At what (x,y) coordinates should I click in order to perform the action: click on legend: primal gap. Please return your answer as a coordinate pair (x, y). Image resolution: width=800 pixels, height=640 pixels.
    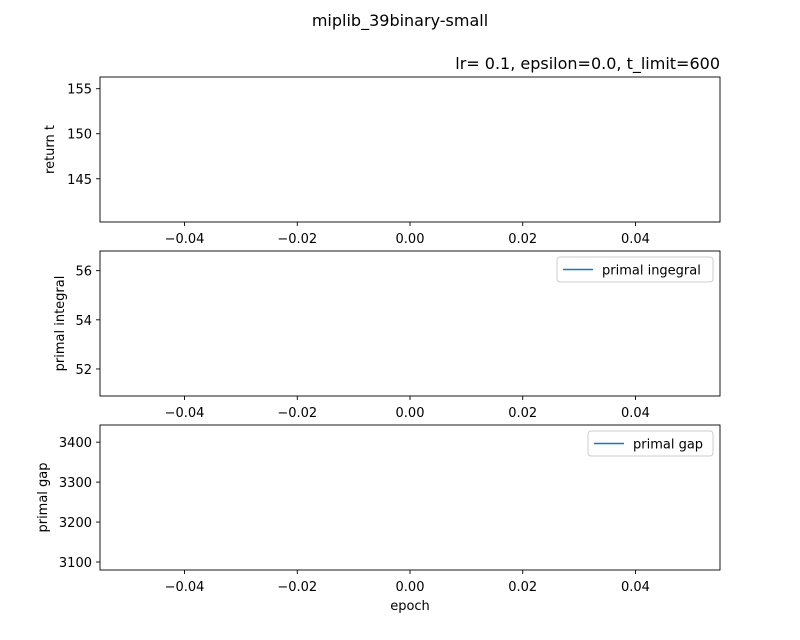
    Looking at the image, I should click on (650, 443).